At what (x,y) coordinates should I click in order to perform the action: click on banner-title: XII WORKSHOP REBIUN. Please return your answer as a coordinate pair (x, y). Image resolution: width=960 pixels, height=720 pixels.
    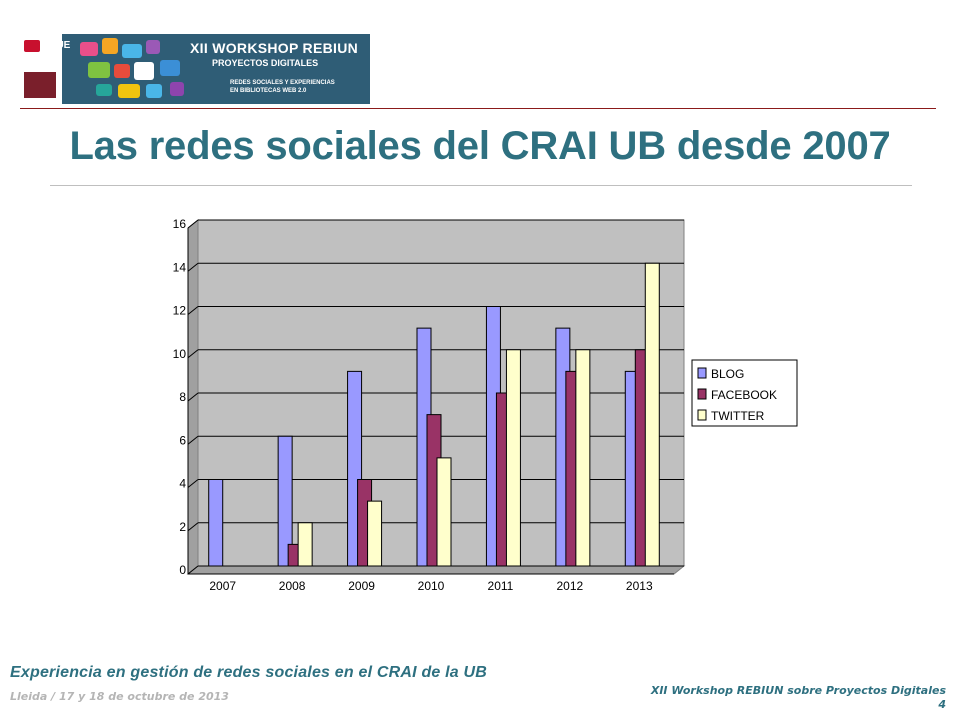
    Looking at the image, I should click on (274, 48).